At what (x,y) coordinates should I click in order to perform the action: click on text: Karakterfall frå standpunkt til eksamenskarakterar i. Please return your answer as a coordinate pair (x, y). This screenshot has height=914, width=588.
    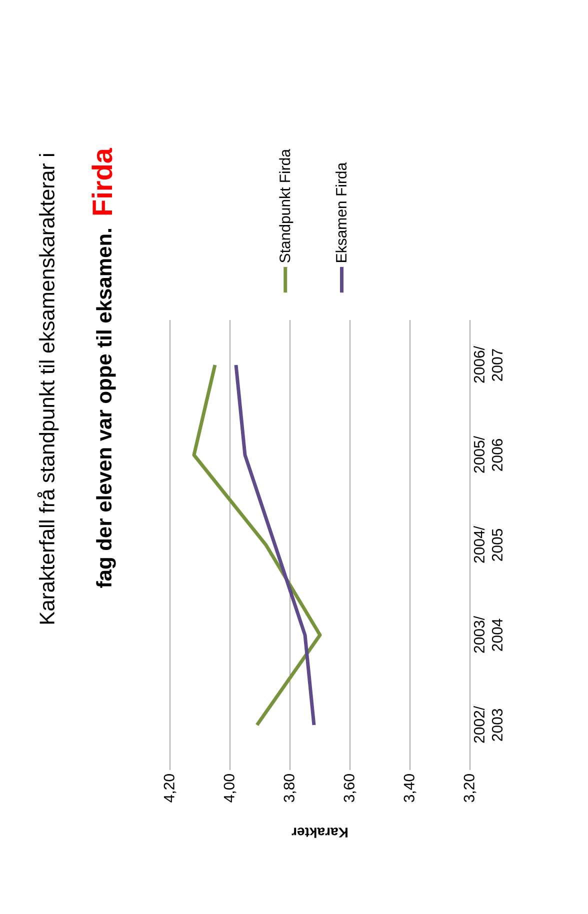
    Looking at the image, I should click on (48, 389).